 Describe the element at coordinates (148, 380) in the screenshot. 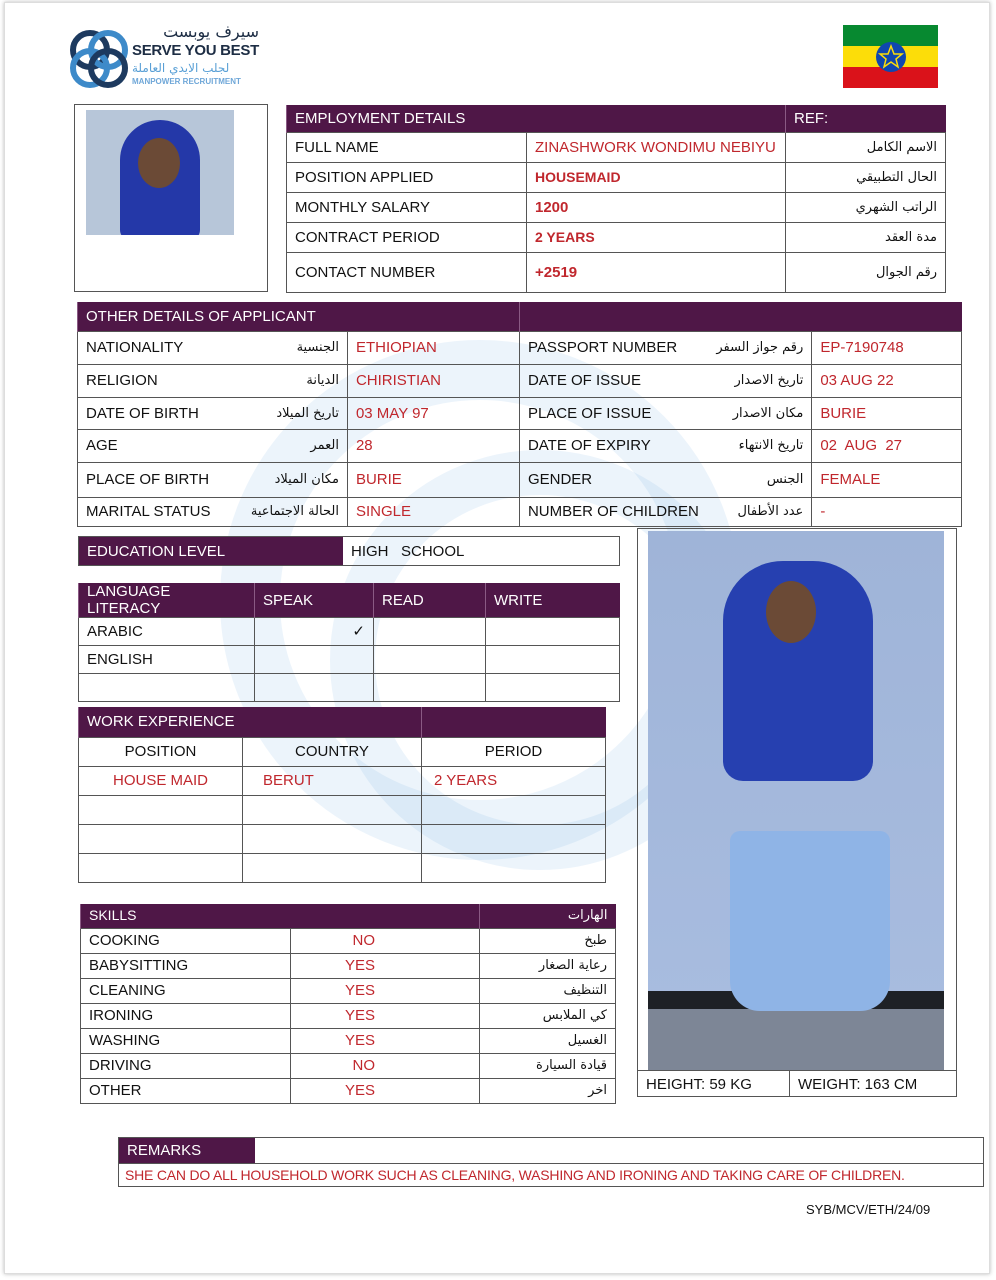

I see `detail-label: RELIGION` at that location.